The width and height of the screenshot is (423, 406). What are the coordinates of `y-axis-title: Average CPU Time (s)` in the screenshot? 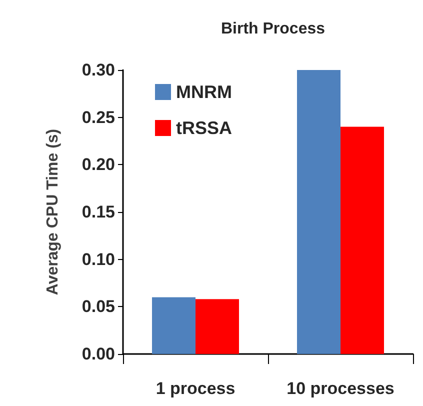 It's located at (53, 212).